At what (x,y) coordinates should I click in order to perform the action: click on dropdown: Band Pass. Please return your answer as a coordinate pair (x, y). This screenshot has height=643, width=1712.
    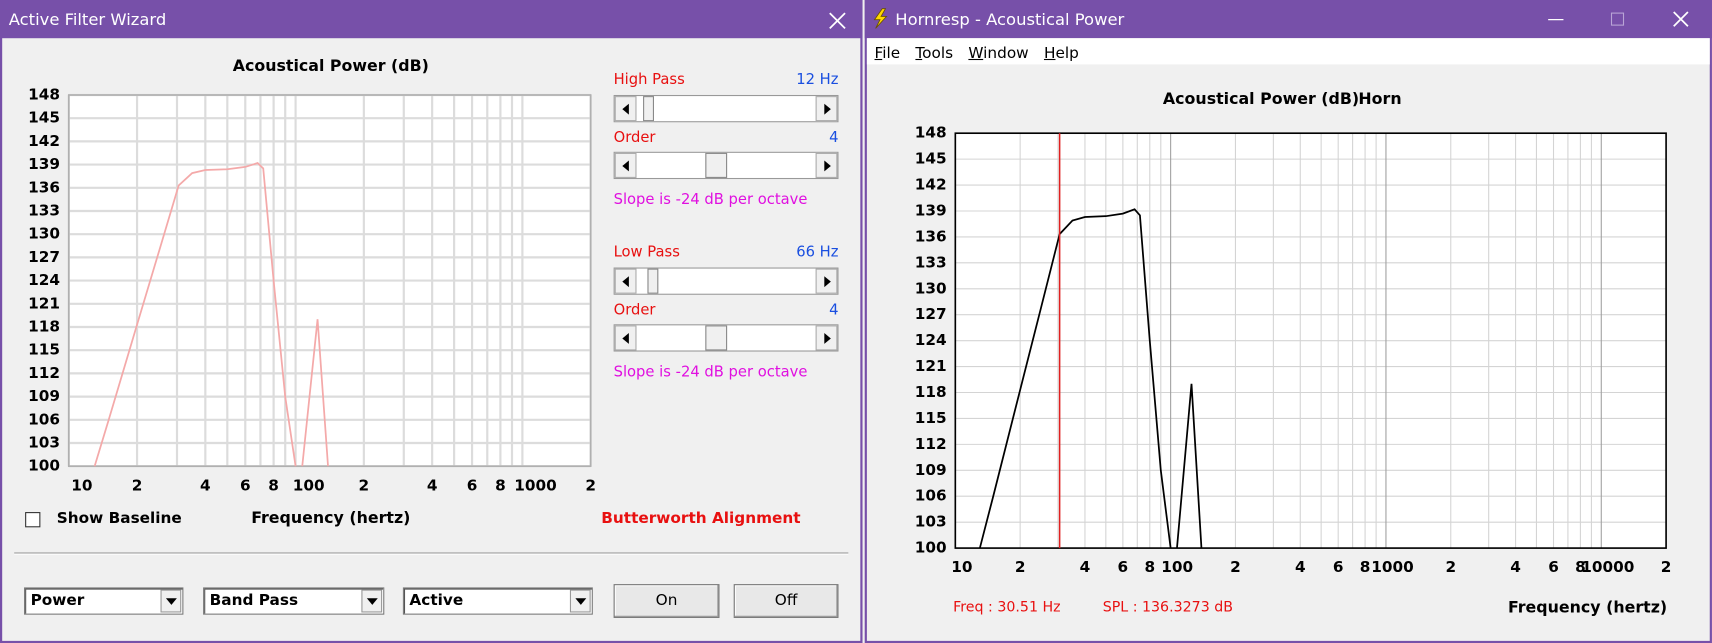
    Looking at the image, I should click on (294, 601).